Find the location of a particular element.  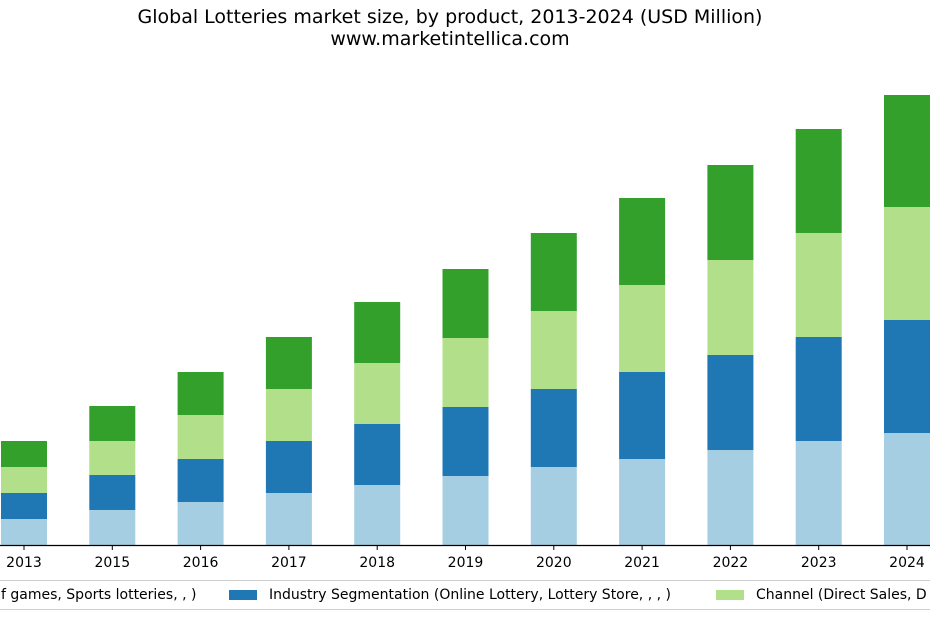

legend-swatch-channel is located at coordinates (730, 595).